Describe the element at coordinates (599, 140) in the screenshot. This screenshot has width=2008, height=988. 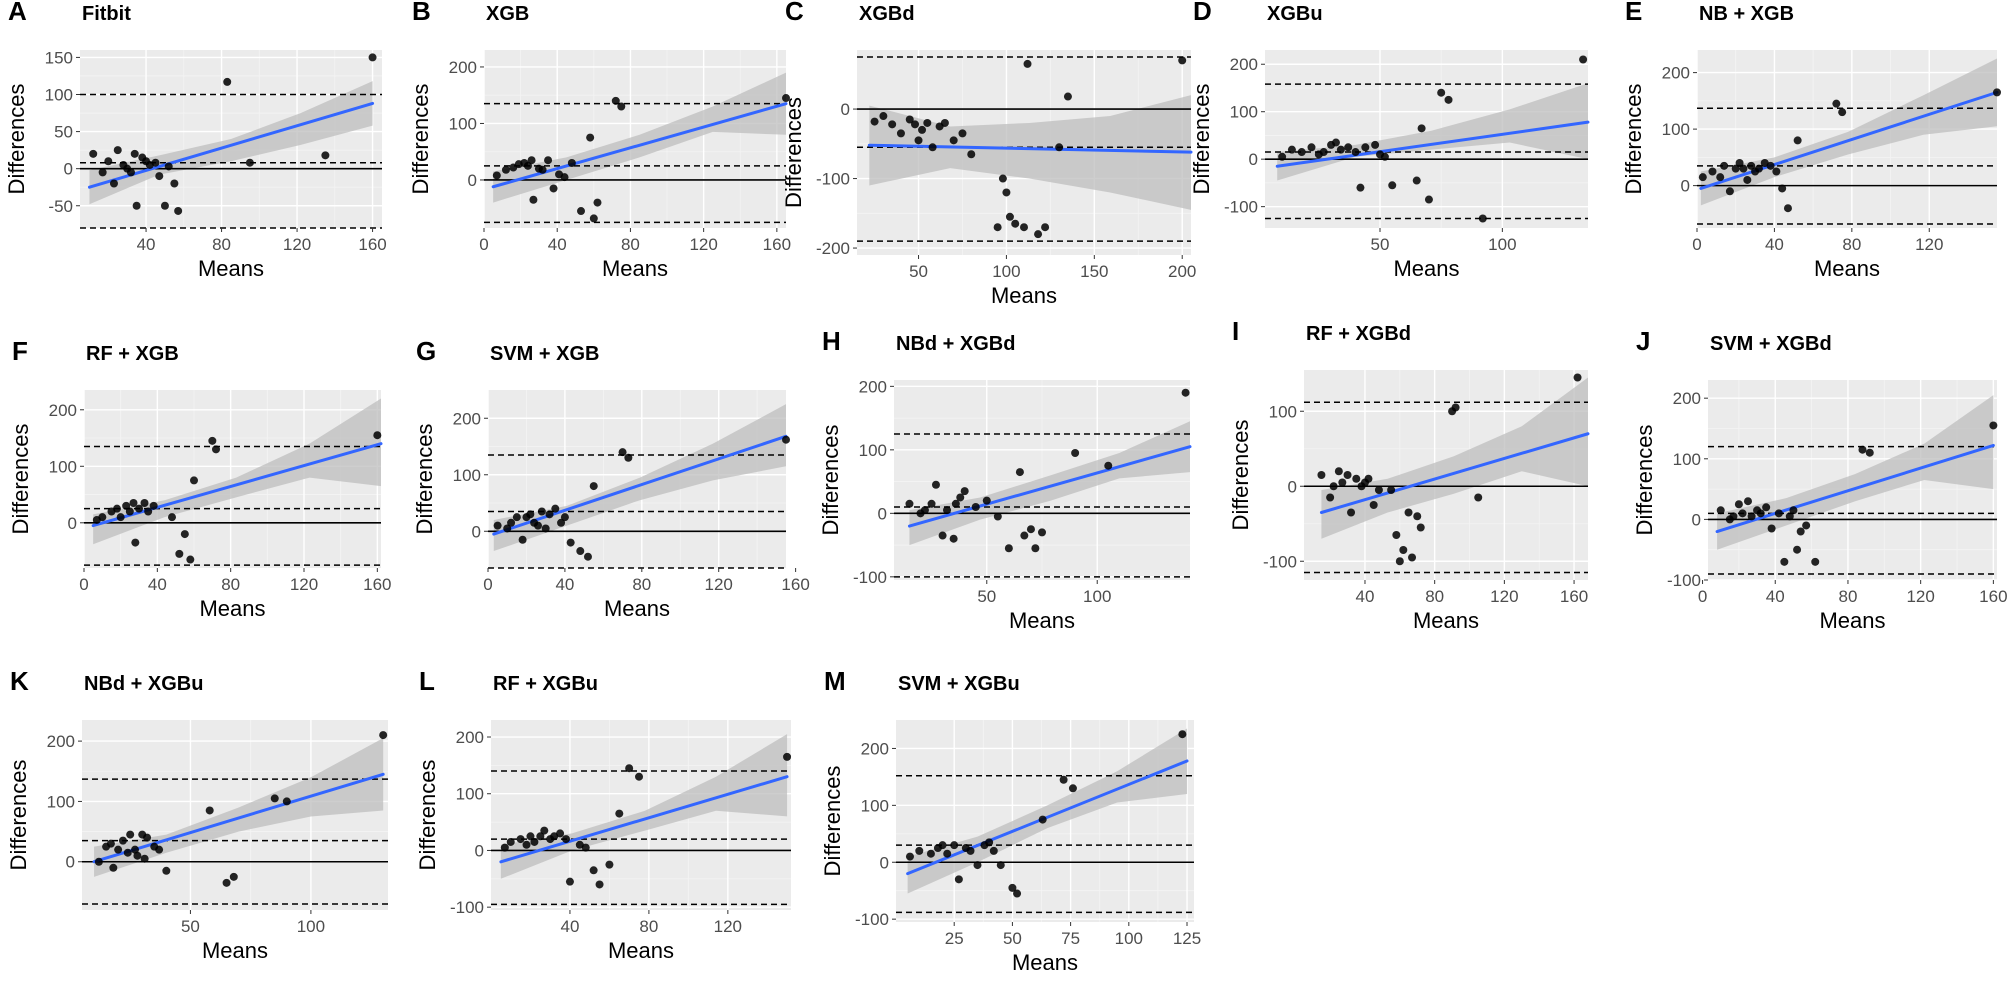
I see `panel-b-xgb: 0 40 80 120 160 0 100 200 Means Differences B XGB` at that location.